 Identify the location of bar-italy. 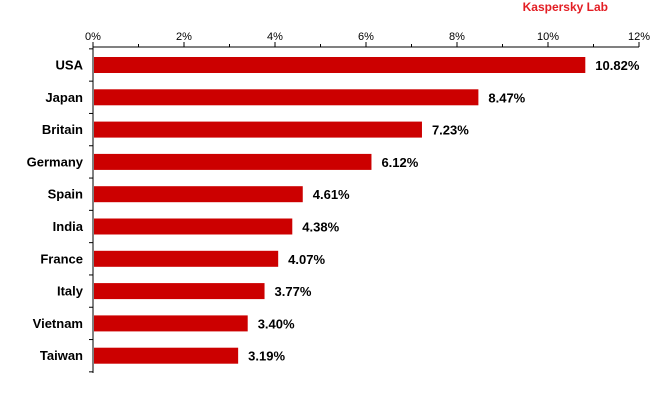
(179, 291).